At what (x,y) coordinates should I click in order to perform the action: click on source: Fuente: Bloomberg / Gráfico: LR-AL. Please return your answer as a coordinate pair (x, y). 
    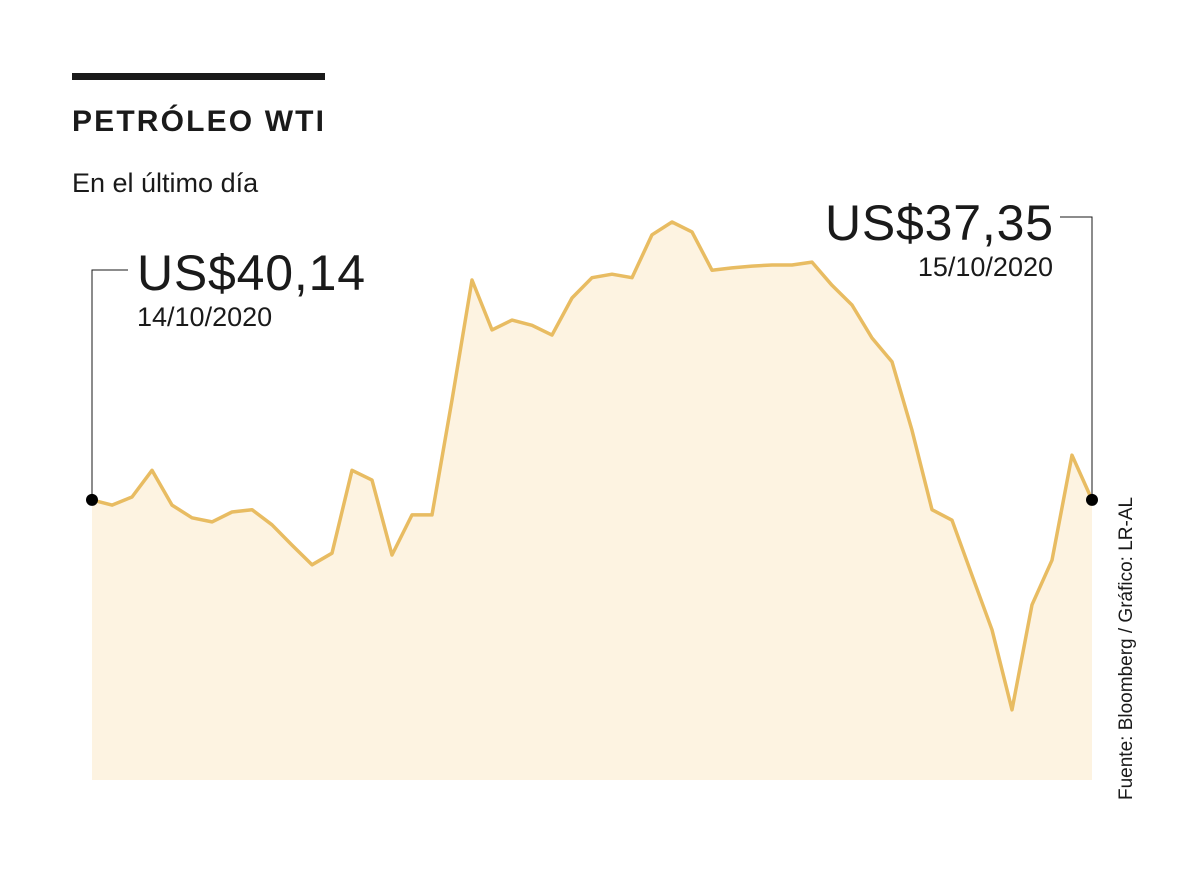
    Looking at the image, I should click on (1126, 648).